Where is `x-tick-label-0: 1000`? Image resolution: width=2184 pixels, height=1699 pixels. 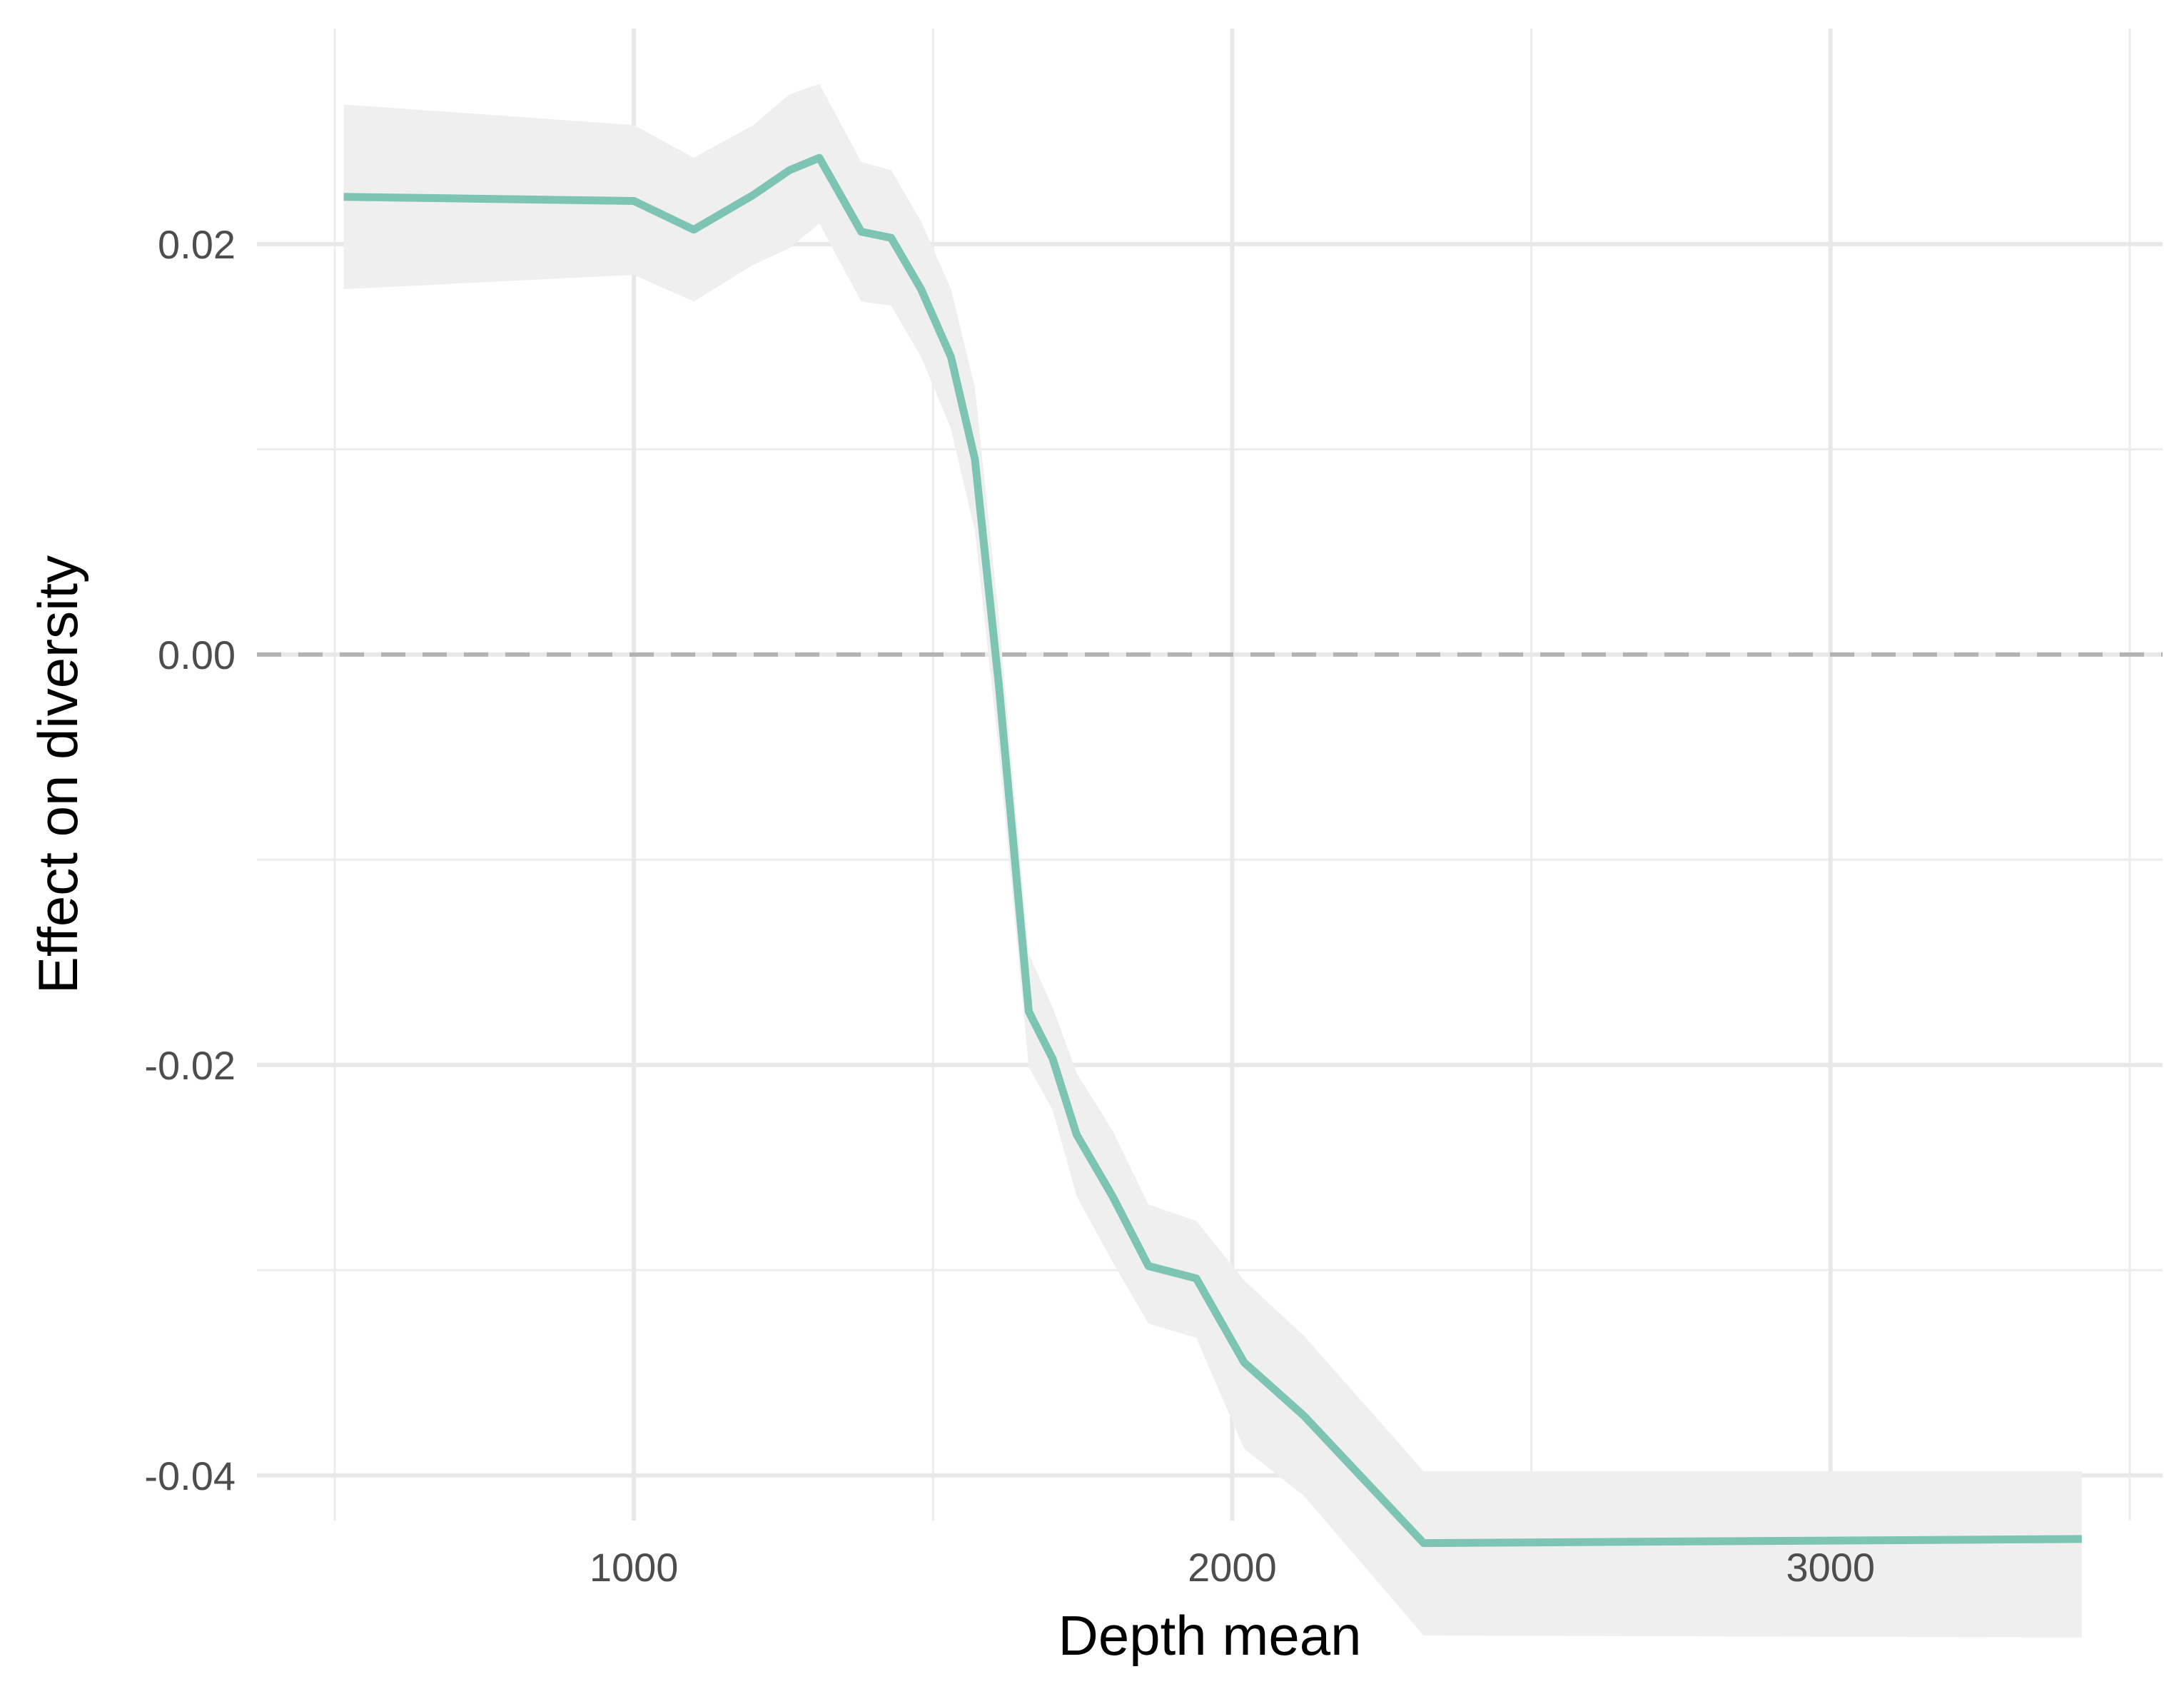
x-tick-label-0: 1000 is located at coordinates (634, 1567).